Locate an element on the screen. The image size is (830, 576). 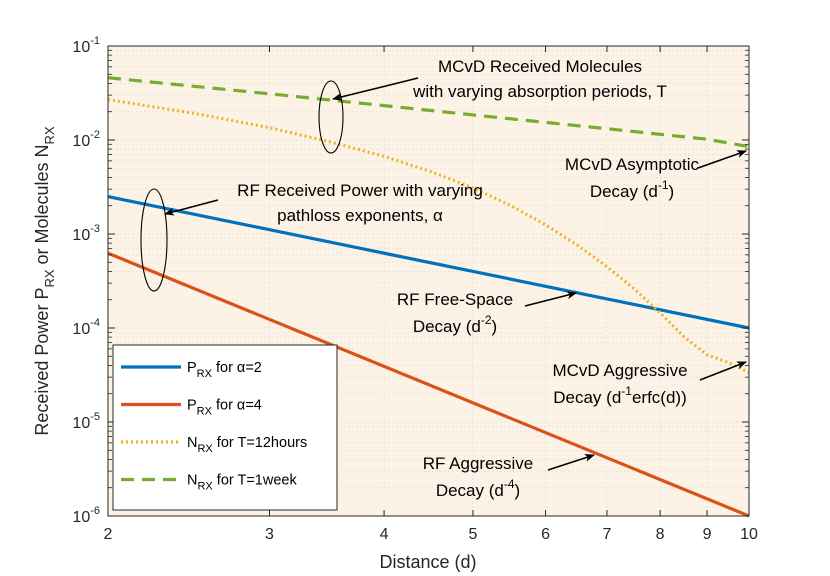
arrow-rf-received is located at coordinates (191, 207).